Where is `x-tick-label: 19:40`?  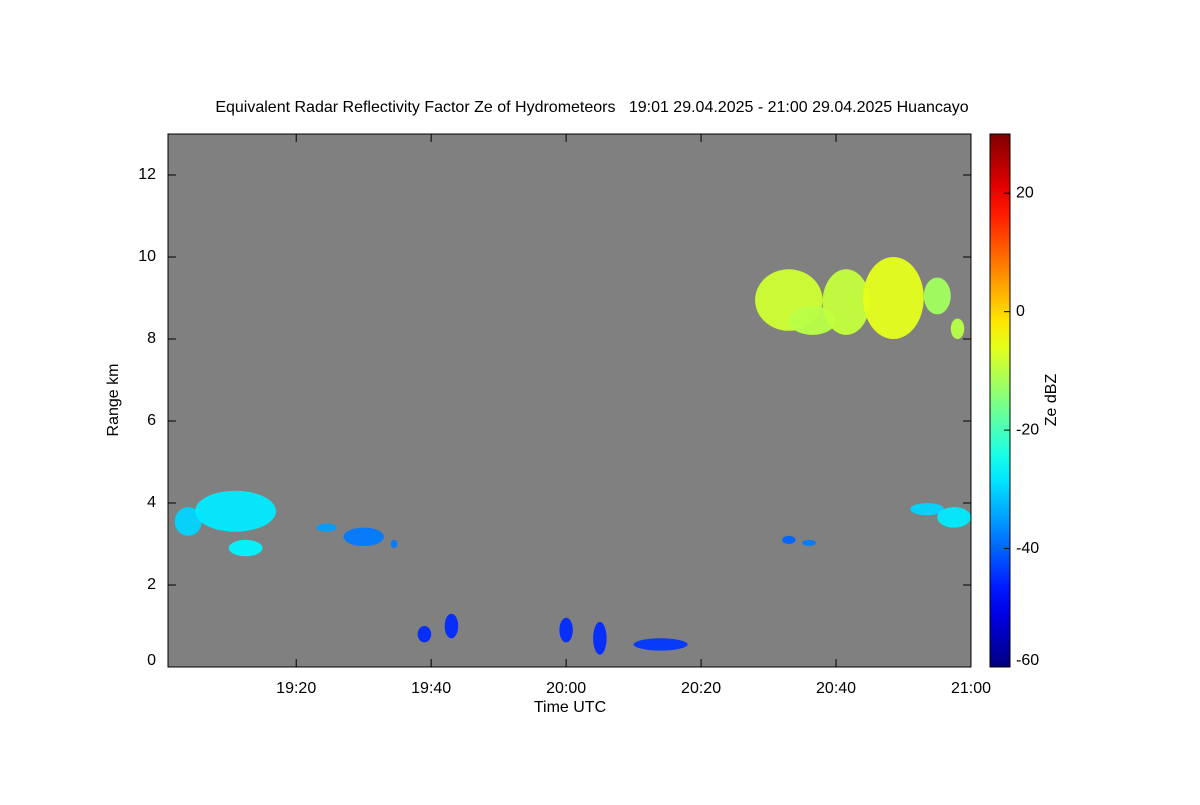 x-tick-label: 19:40 is located at coordinates (431, 688).